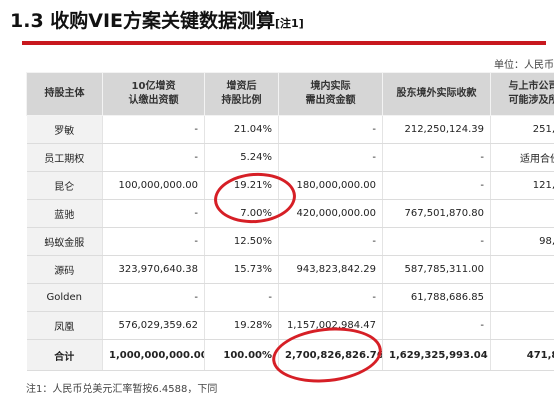  Describe the element at coordinates (122, 389) in the screenshot. I see `footnote: 注1：人民币兑美元汇率暂按6.4588，下同` at that location.